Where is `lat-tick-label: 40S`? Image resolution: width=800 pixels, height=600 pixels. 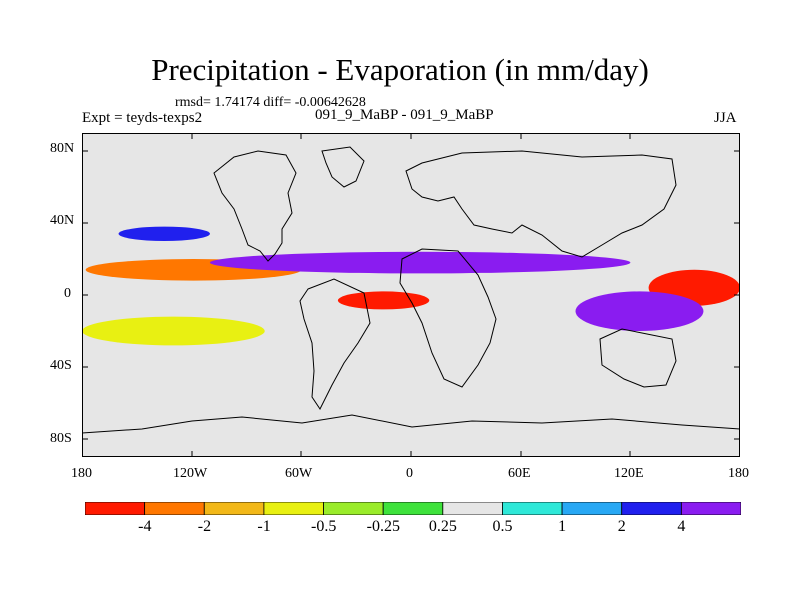
lat-tick-label: 40S is located at coordinates (61, 365).